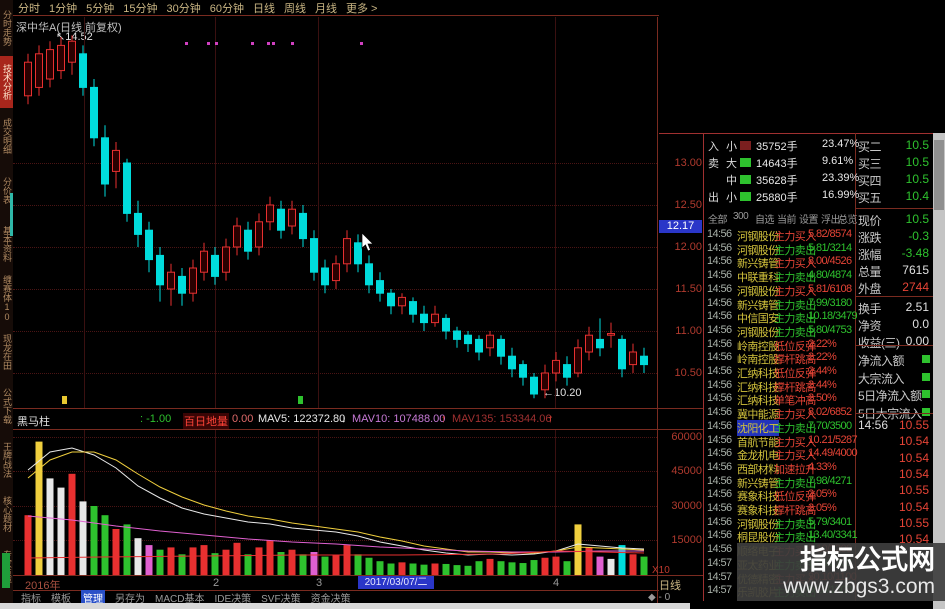 Image resolution: width=945 pixels, height=609 pixels. What do you see at coordinates (779, 345) in the screenshot?
I see `message-row: 14:56 岭南控股 低位反弹 2.22%` at bounding box center [779, 345].